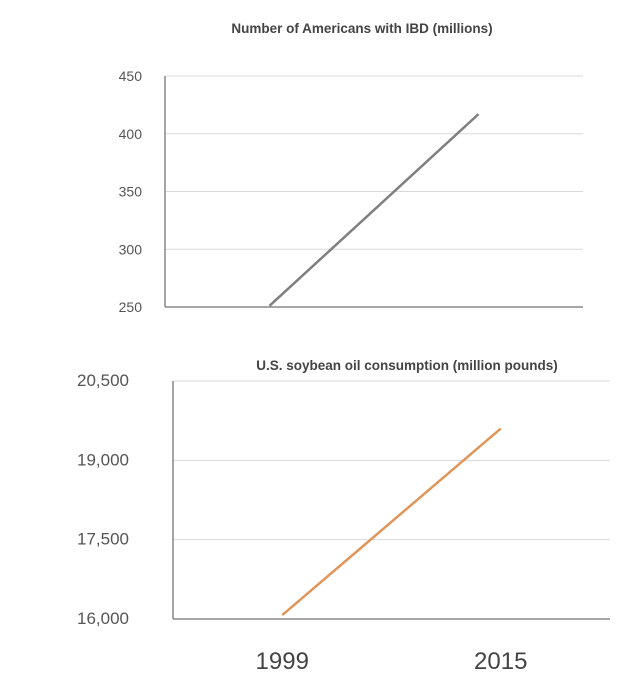 This screenshot has height=700, width=644. What do you see at coordinates (131, 307) in the screenshot?
I see `y-tick-label: 250` at bounding box center [131, 307].